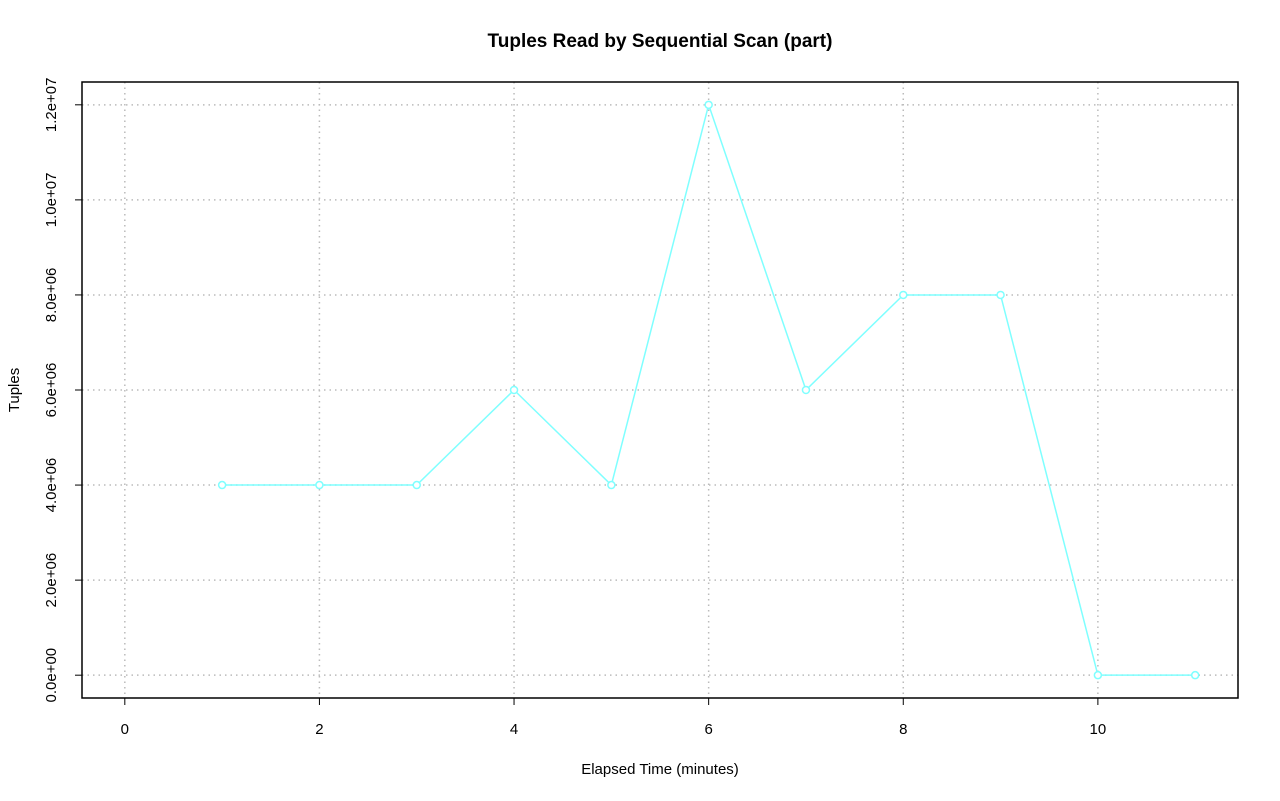 The width and height of the screenshot is (1280, 801). What do you see at coordinates (708, 729) in the screenshot?
I see `x-tick-label: 6` at bounding box center [708, 729].